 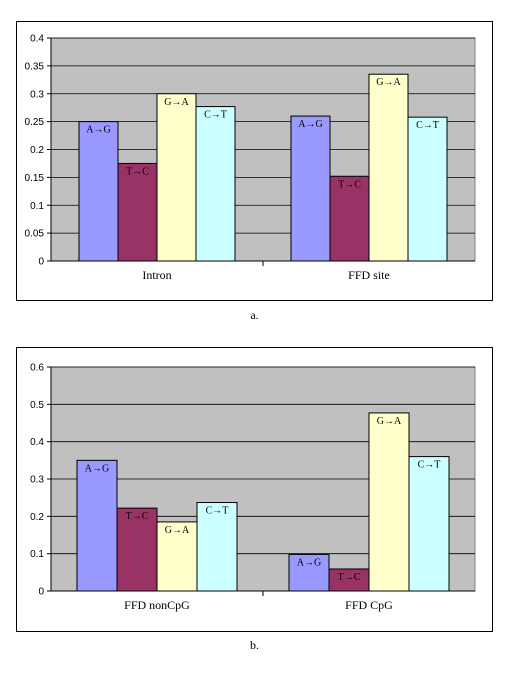 I want to click on y-tick-label: 0.25, so click(x=35, y=122).